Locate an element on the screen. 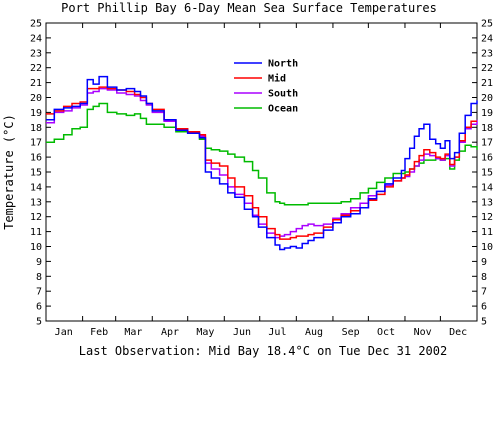  y-axis-label: Temperature (°C) is located at coordinates (9, 172).